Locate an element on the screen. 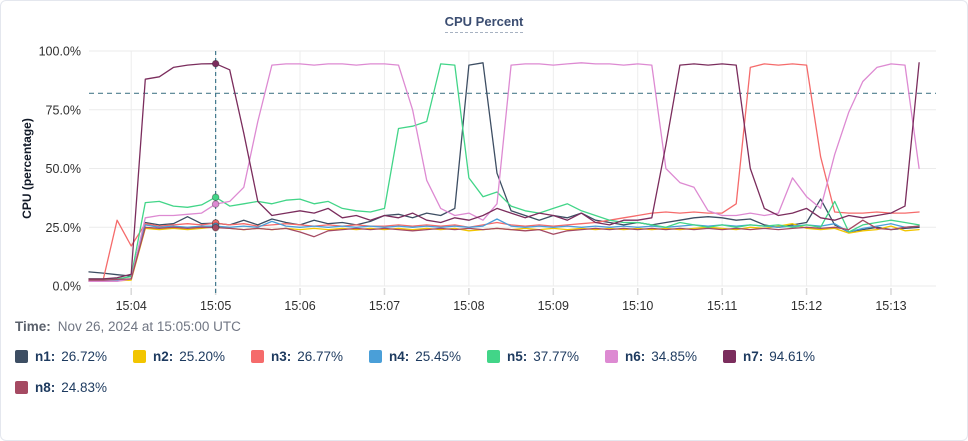 Image resolution: width=968 pixels, height=441 pixels. legend-series-name: n2: is located at coordinates (163, 356).